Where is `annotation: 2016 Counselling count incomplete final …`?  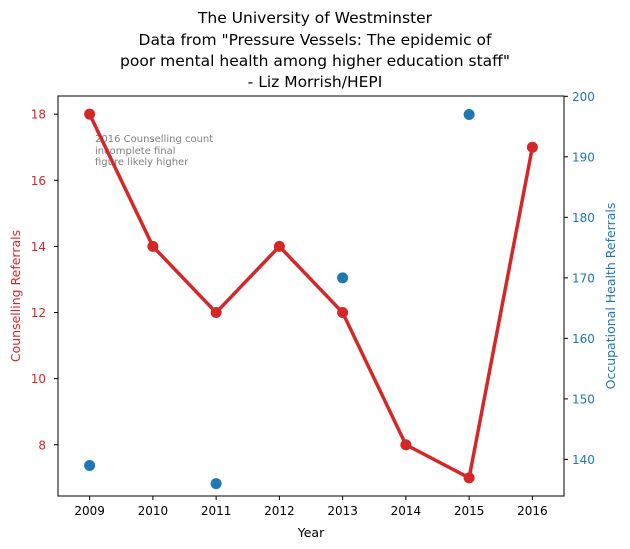 annotation: 2016 Counselling count incomplete final … is located at coordinates (154, 151).